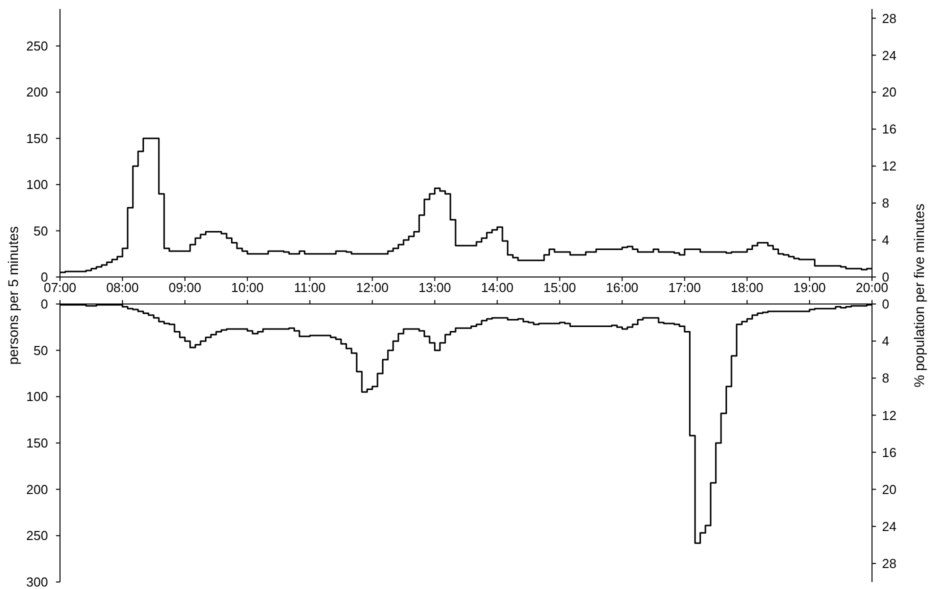 The image size is (938, 589). What do you see at coordinates (44, 304) in the screenshot?
I see `y-tick-label: 0` at bounding box center [44, 304].